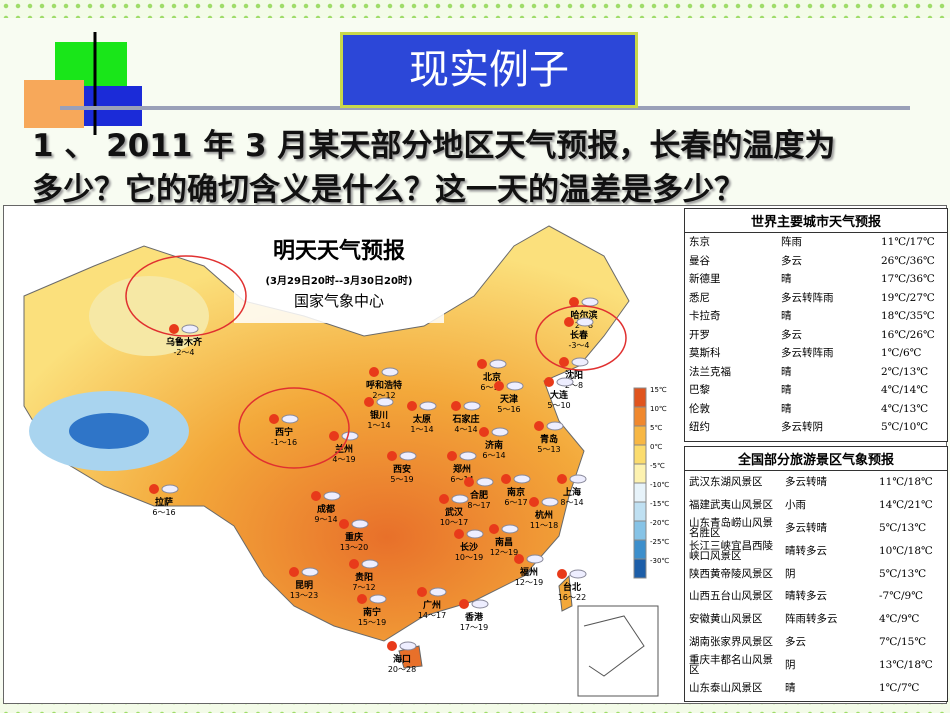 The height and width of the screenshot is (713, 950). What do you see at coordinates (905, 408) in the screenshot?
I see `table-cell: 4℃/13℃` at bounding box center [905, 408].